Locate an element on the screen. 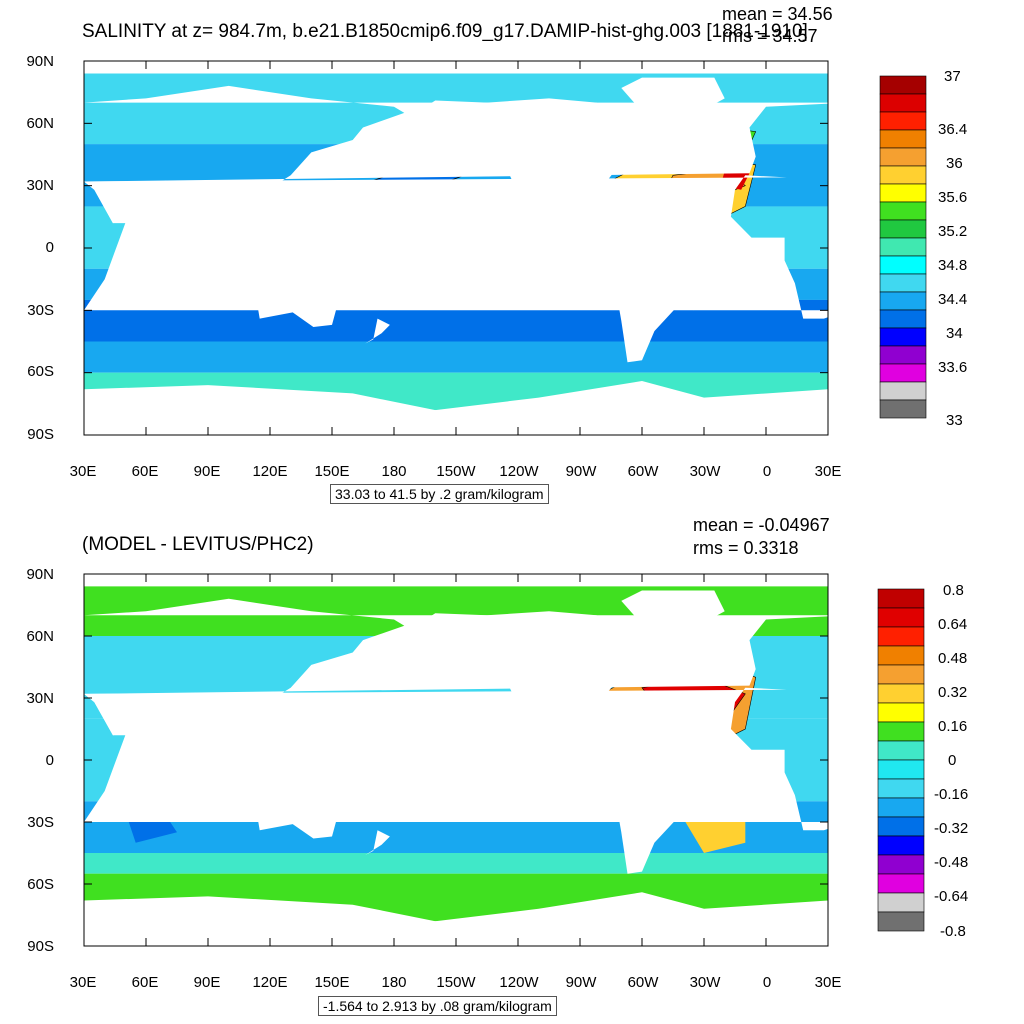 The width and height of the screenshot is (1024, 1024). colorbar-label: 0.8 is located at coordinates (953, 590).